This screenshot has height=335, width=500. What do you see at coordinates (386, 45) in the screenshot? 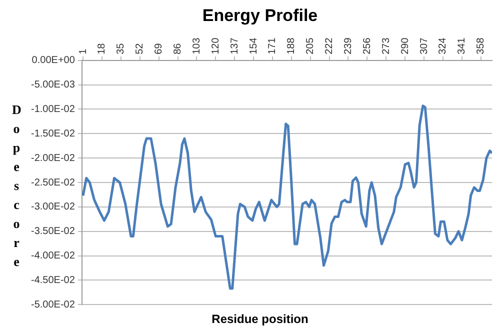
I see `x-tick-label: 273` at bounding box center [386, 45].